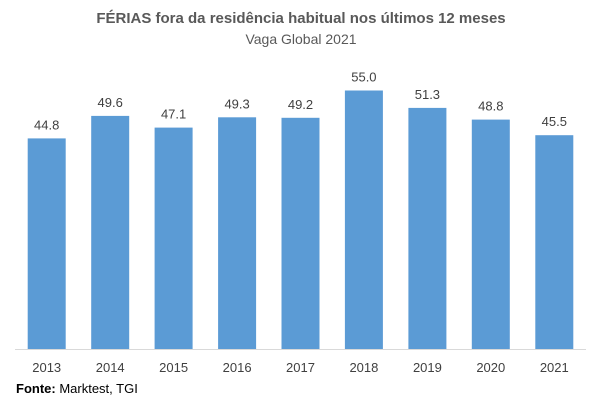  What do you see at coordinates (236, 103) in the screenshot?
I see `data-label-2016: 49.3` at bounding box center [236, 103].